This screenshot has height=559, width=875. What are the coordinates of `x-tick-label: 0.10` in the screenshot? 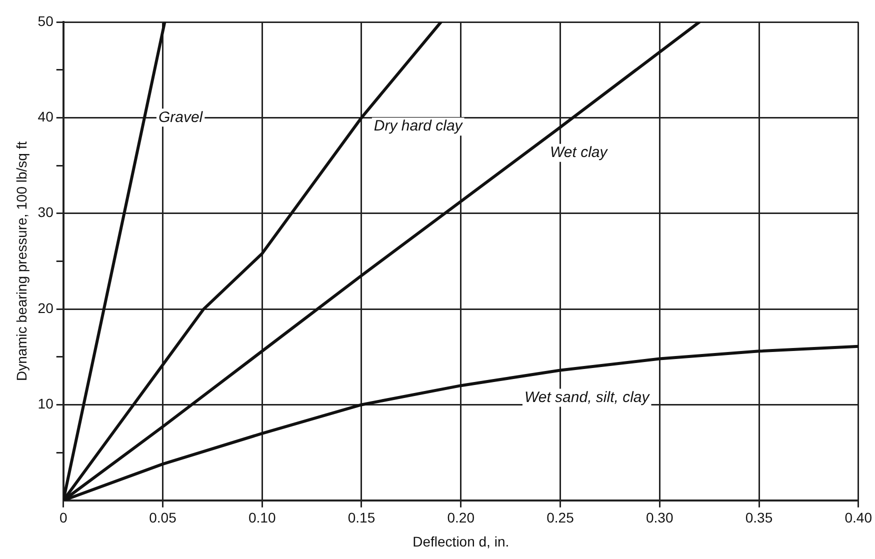 It's located at (262, 518).